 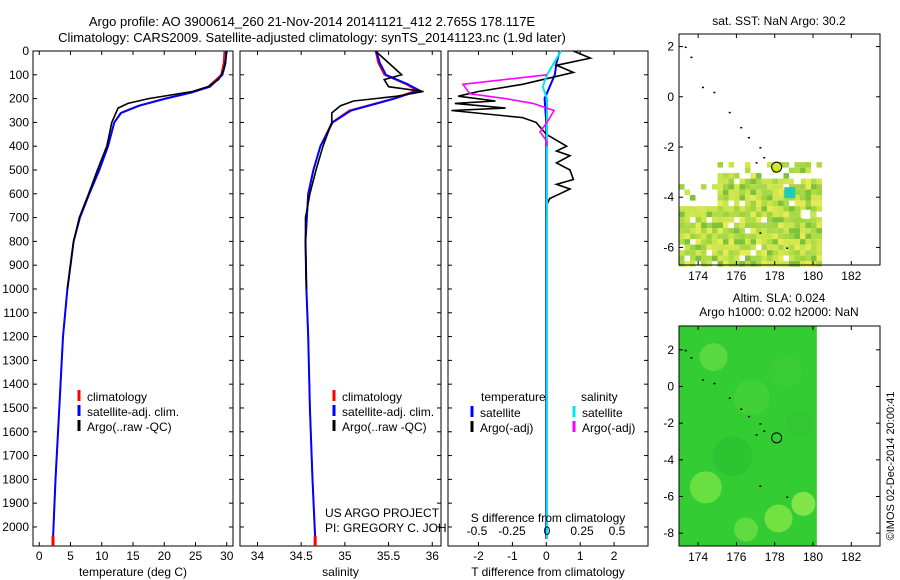 What do you see at coordinates (670, 97) in the screenshot?
I see `y-tick-label: 0` at bounding box center [670, 97].